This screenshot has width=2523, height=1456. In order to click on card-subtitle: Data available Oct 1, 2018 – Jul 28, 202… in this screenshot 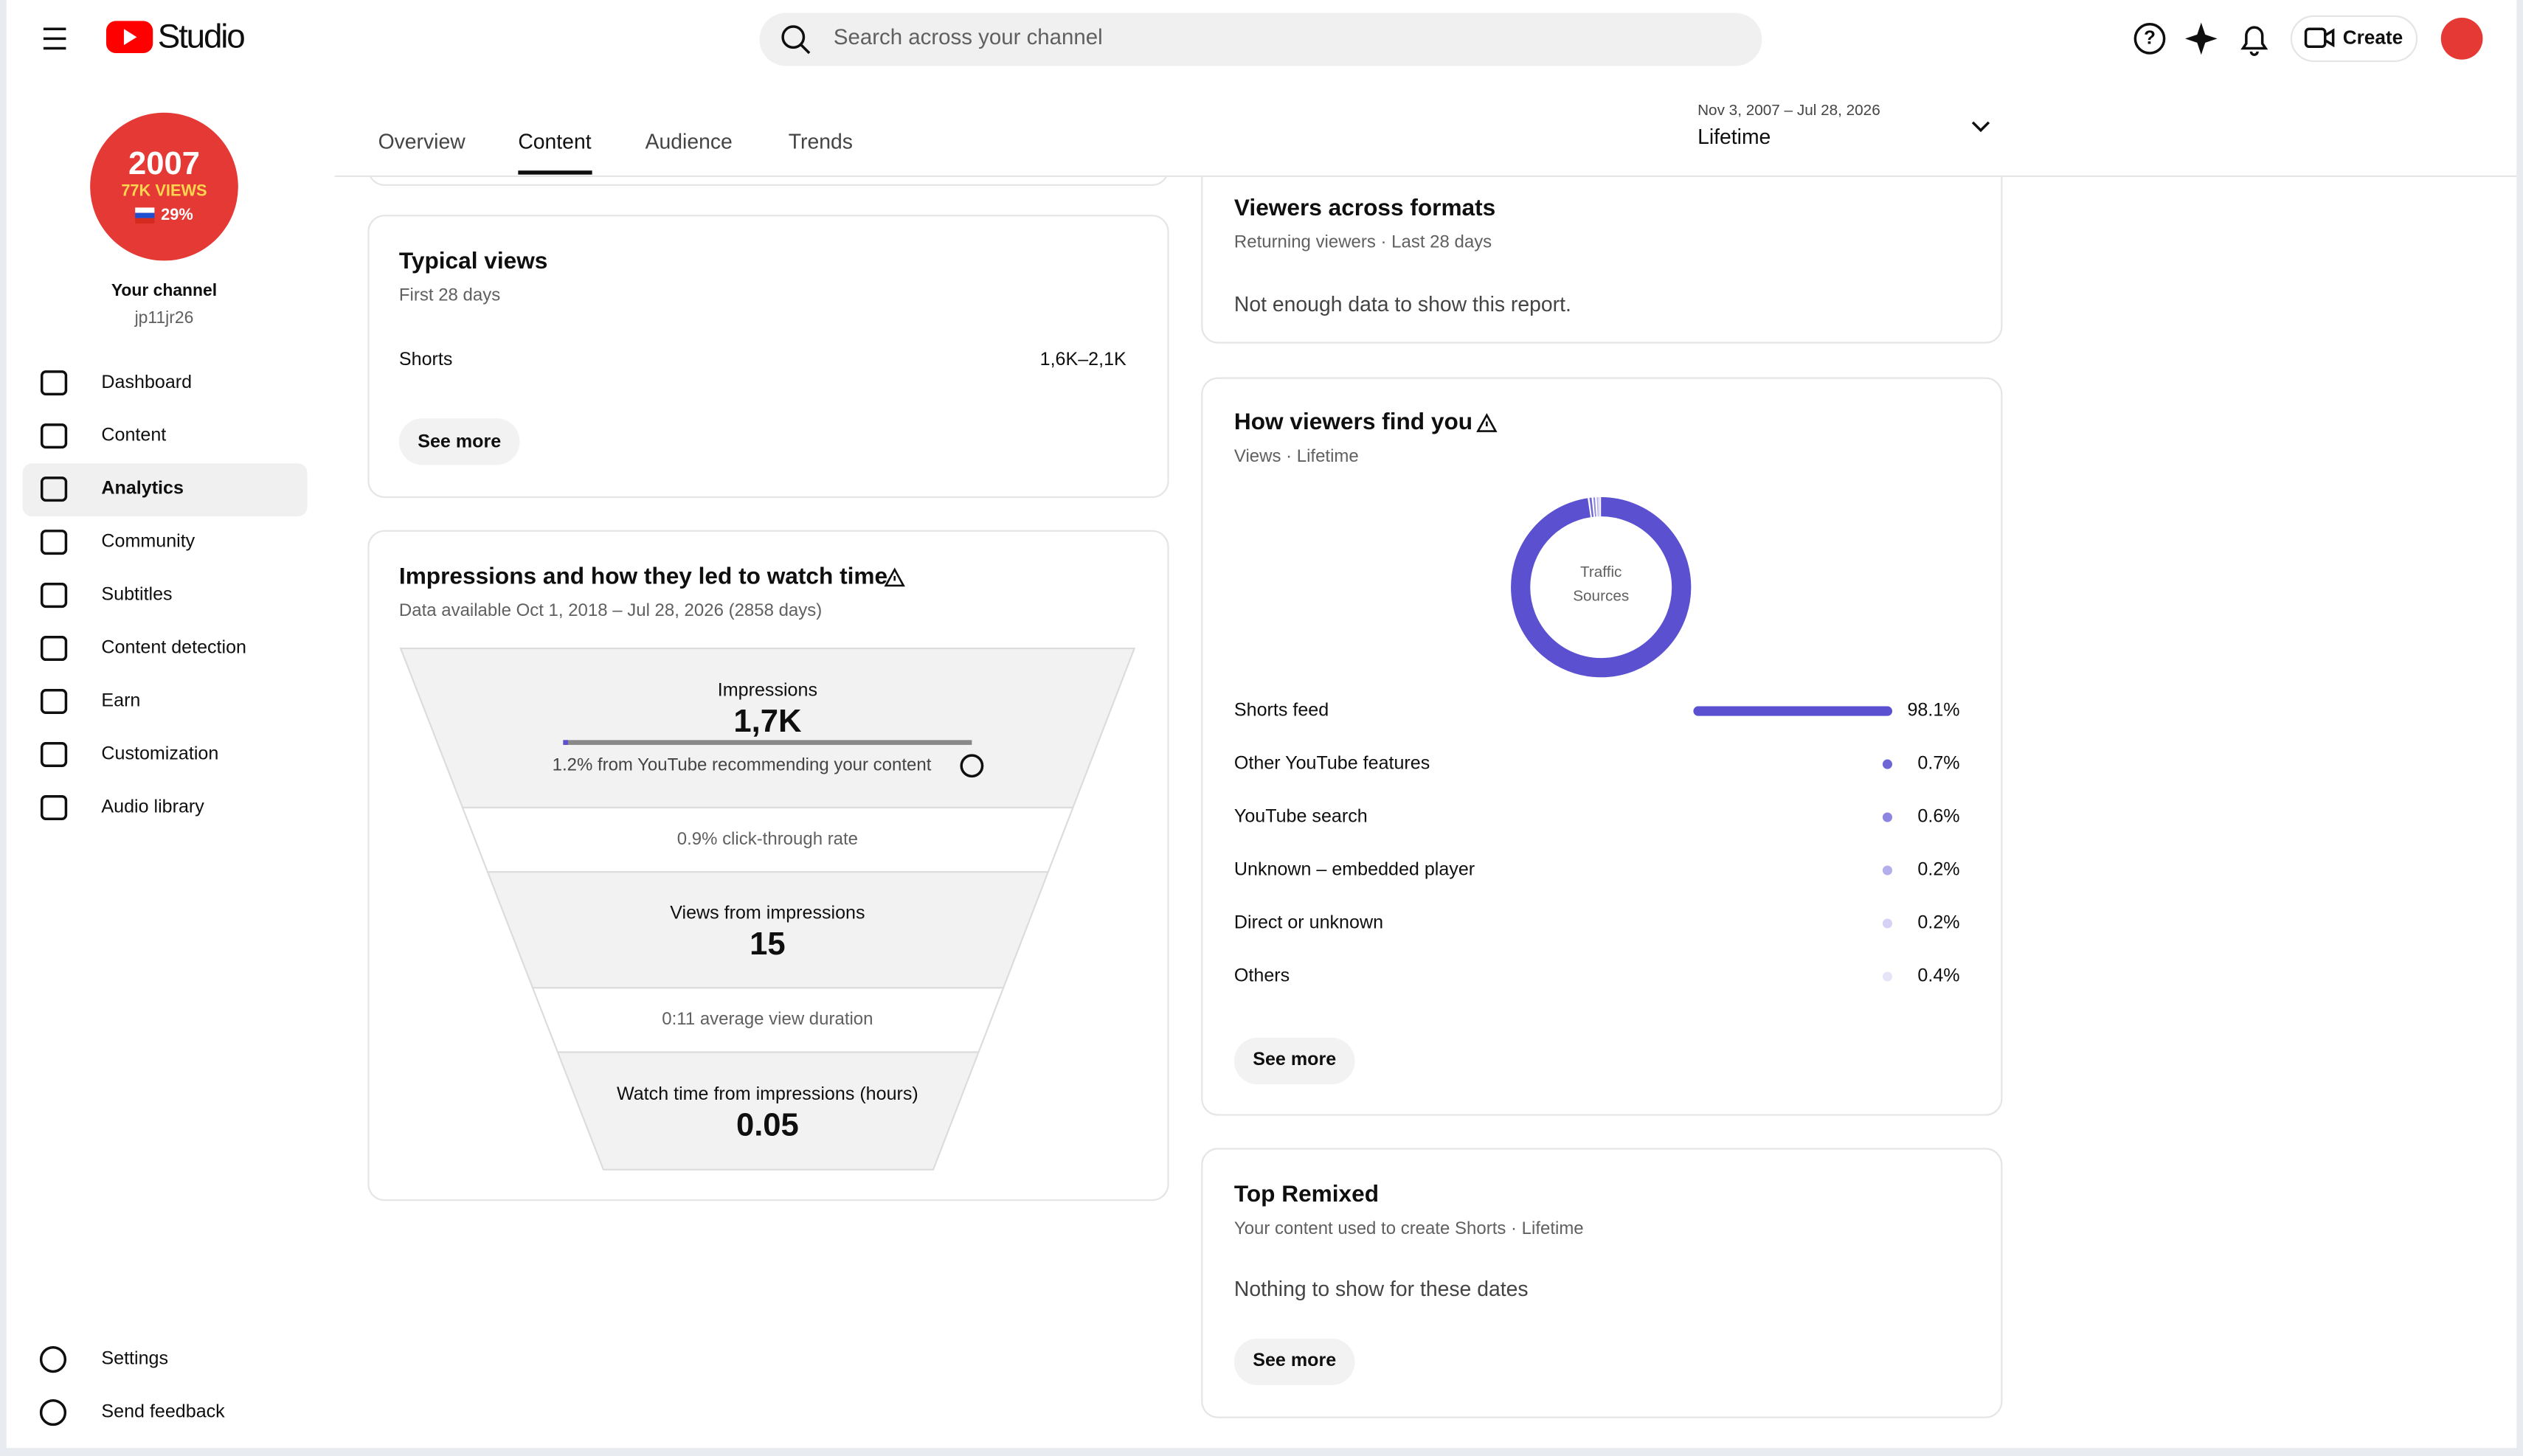, I will do `click(610, 610)`.